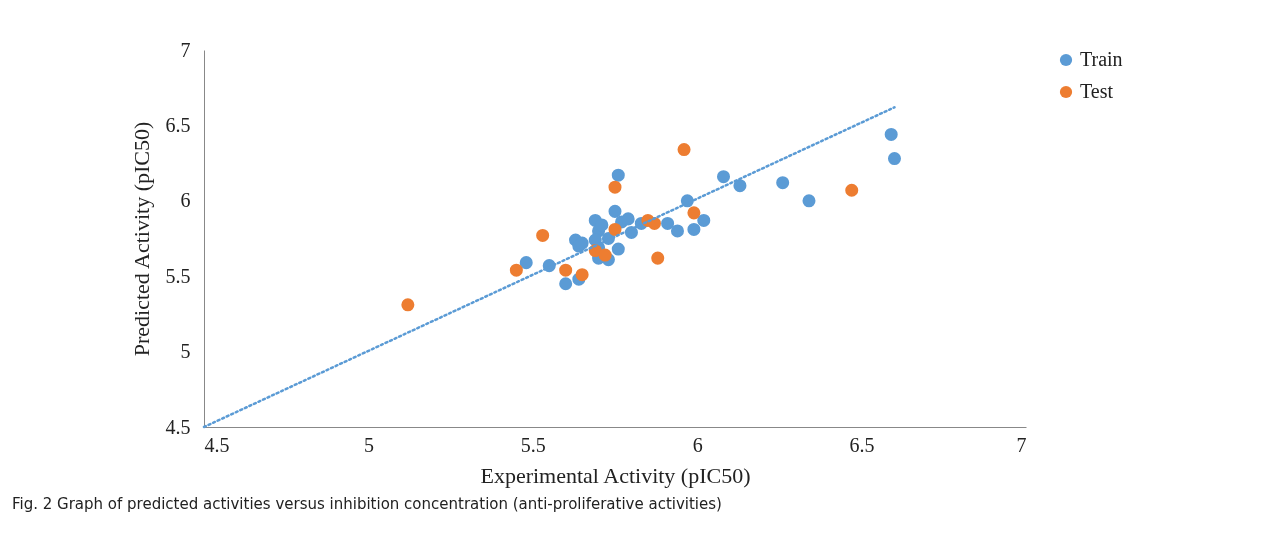  I want to click on x-tick-label: 6, so click(697, 444).